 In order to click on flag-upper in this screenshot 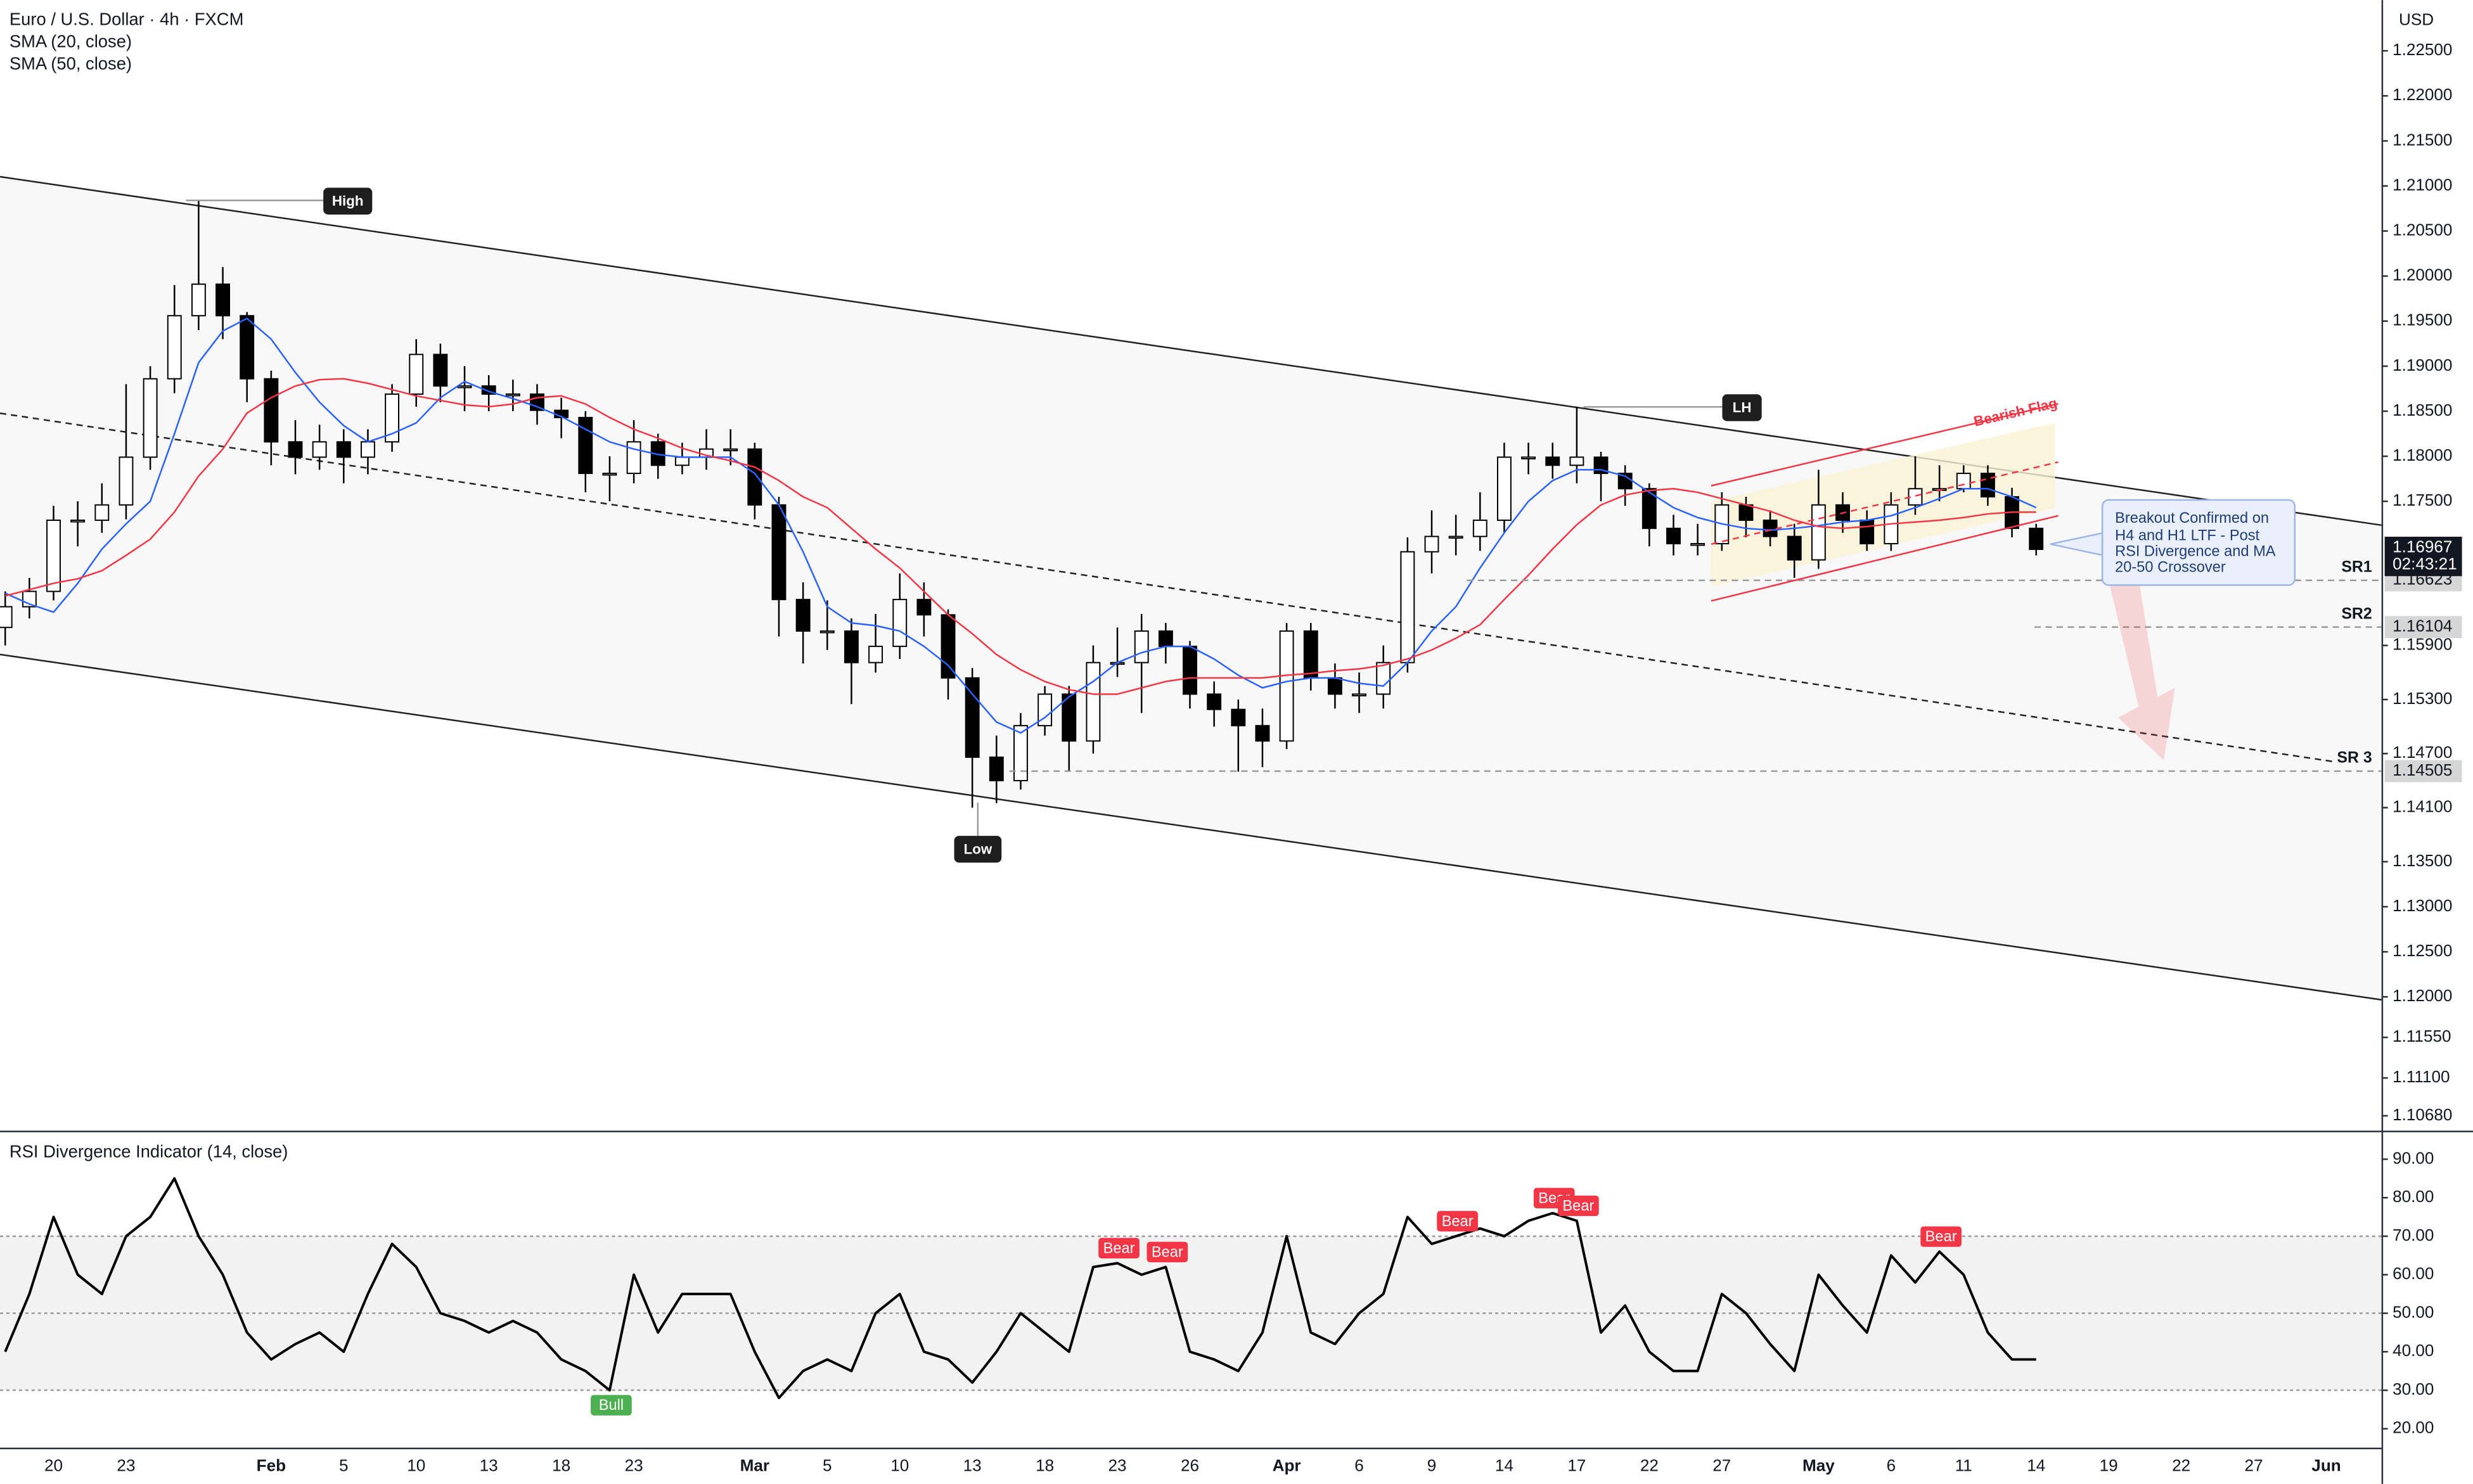, I will do `click(1885, 445)`.